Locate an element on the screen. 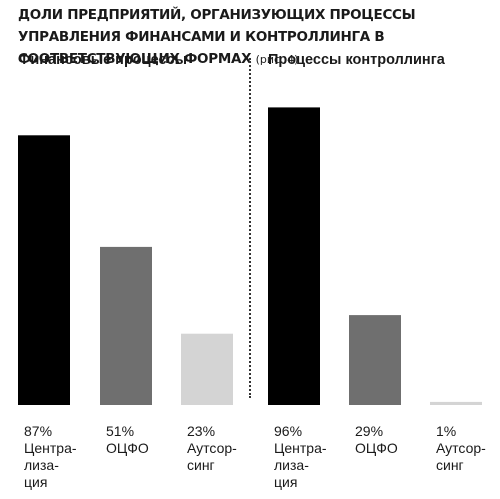  panel-title-finance: Финансовые процессы is located at coordinates (102, 60).